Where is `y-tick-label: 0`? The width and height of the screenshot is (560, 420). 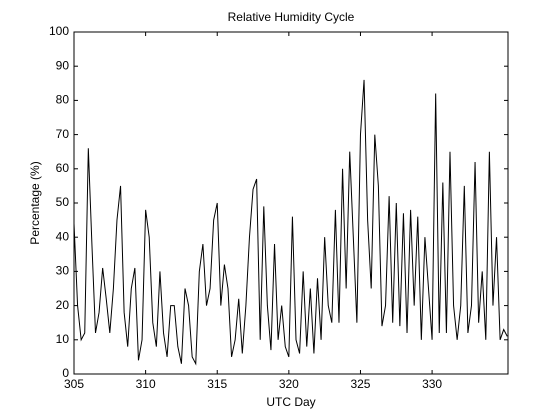 y-tick-label: 0 is located at coordinates (65, 373).